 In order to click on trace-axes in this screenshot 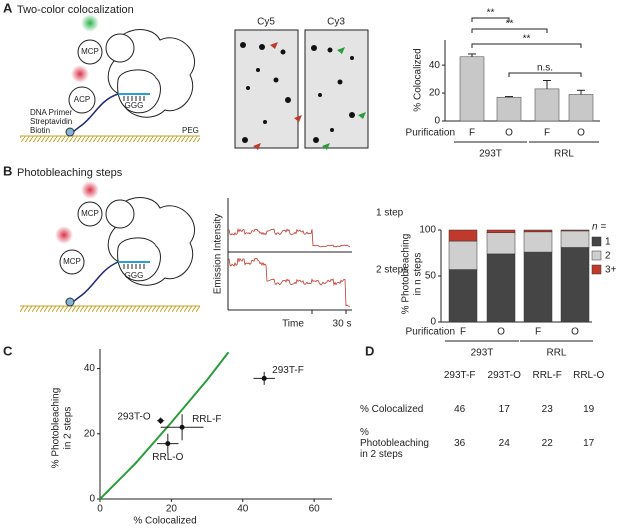, I will do `click(289, 256)`.